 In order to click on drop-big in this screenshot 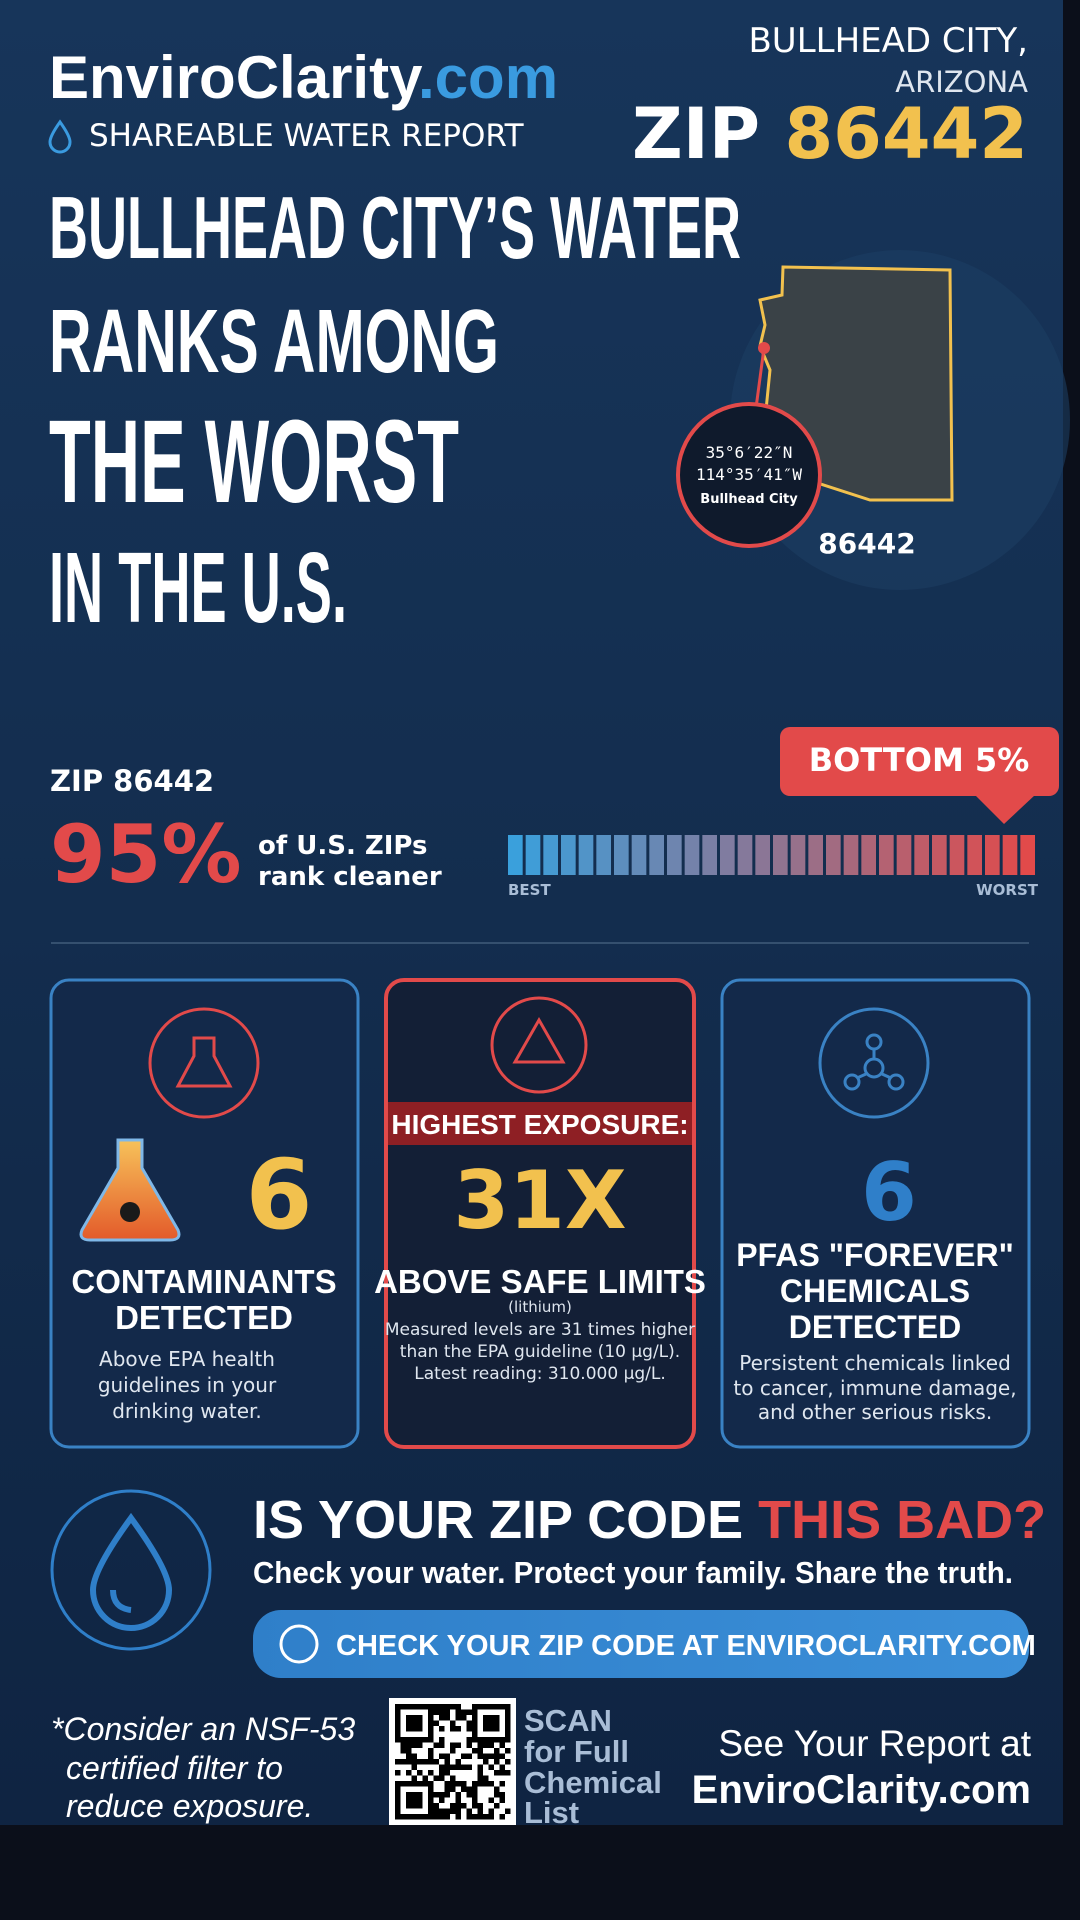, I will do `click(131, 1571)`.